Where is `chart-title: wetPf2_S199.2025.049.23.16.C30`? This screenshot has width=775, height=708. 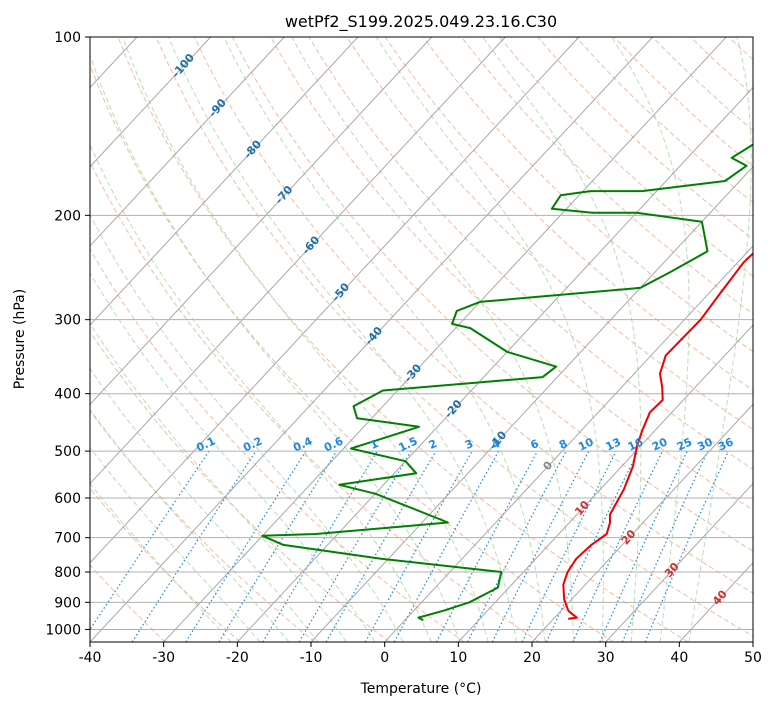 chart-title: wetPf2_S199.2025.049.23.16.C30 is located at coordinates (421, 22).